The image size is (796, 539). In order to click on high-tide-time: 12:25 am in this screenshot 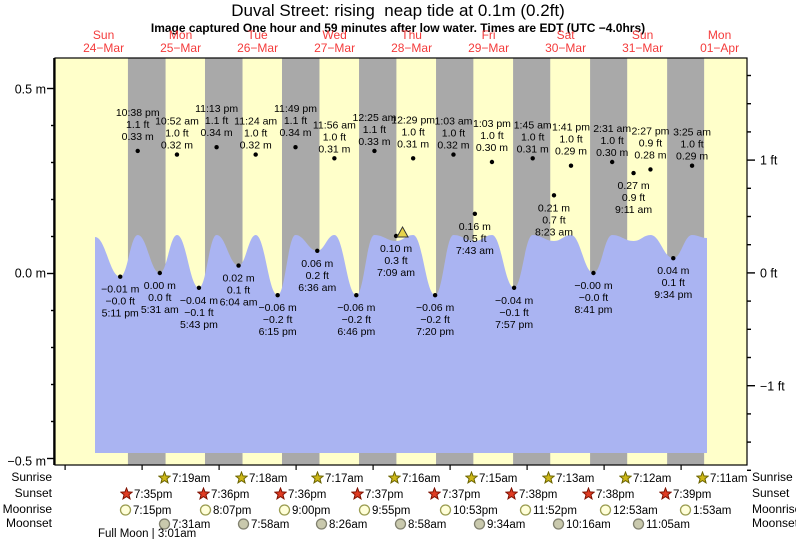, I will do `click(375, 118)`.